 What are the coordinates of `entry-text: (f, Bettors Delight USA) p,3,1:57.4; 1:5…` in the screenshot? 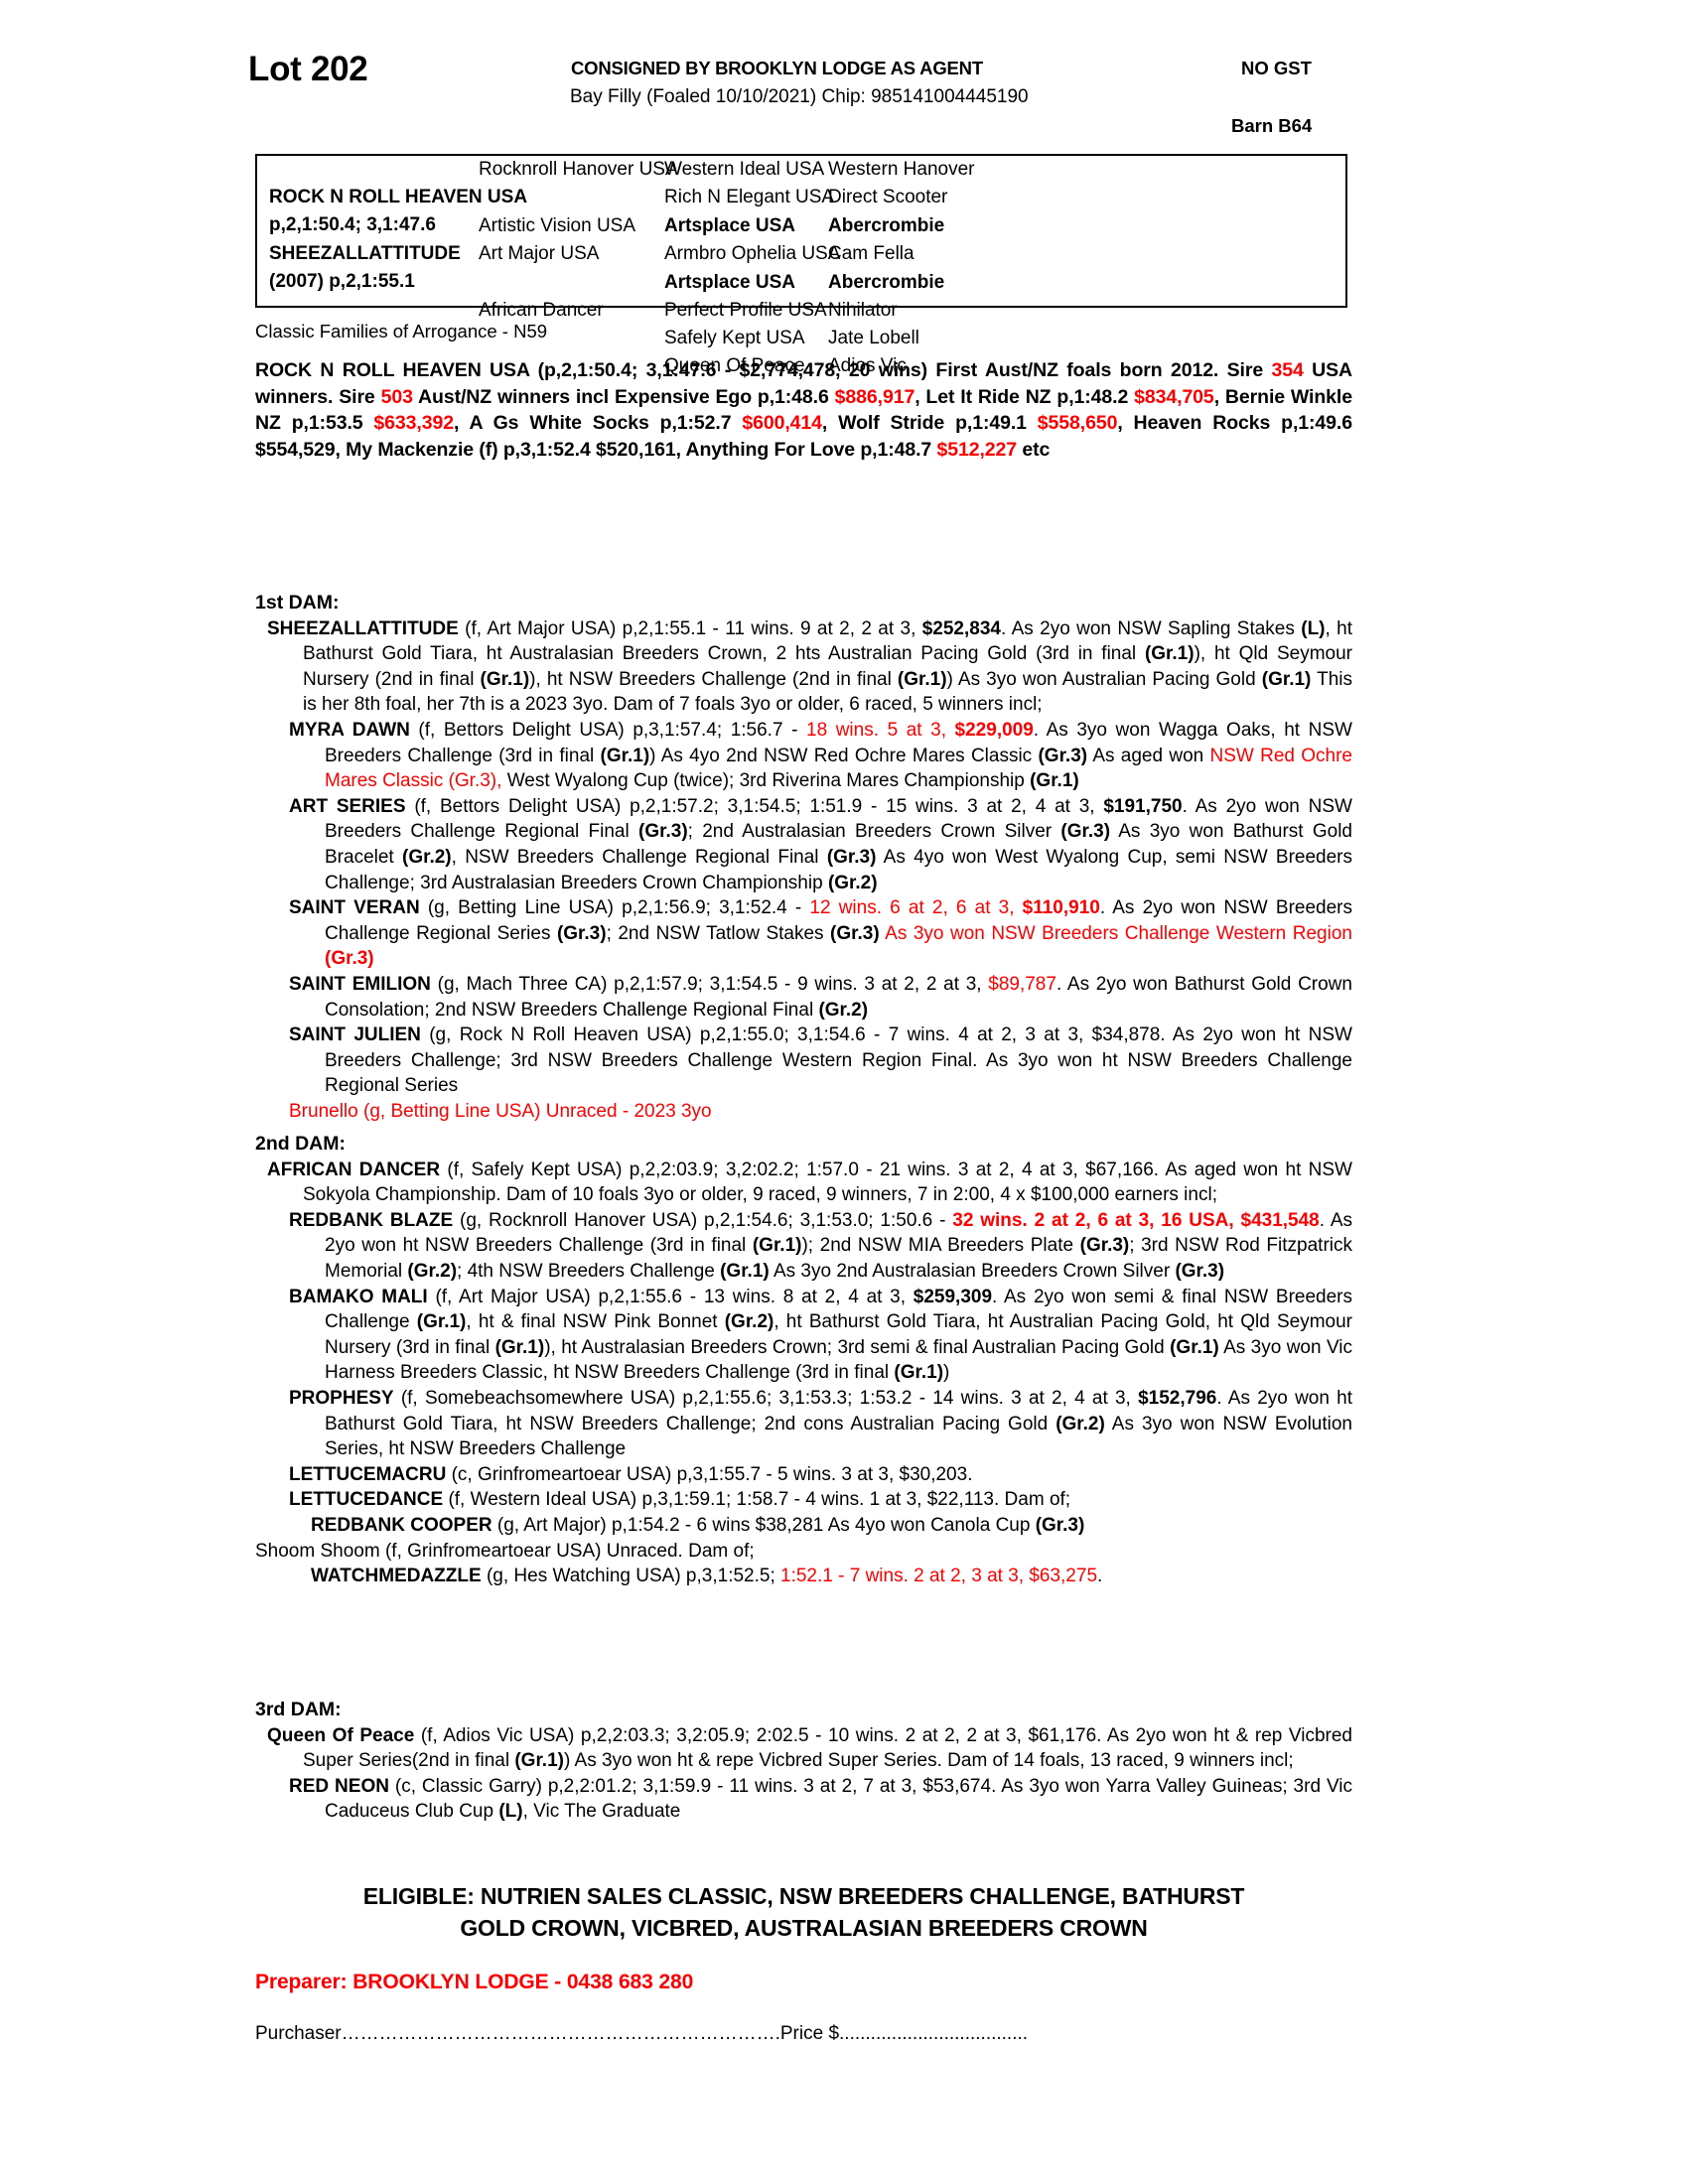 It's located at (607, 730).